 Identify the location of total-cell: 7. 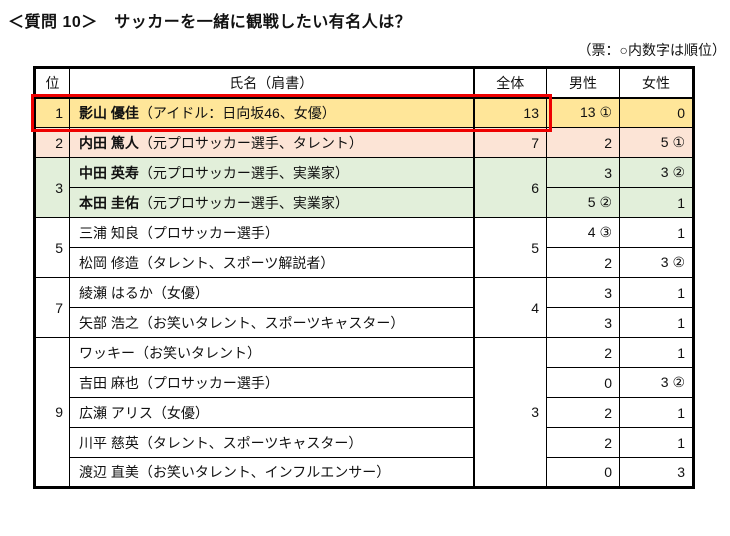
(509, 142).